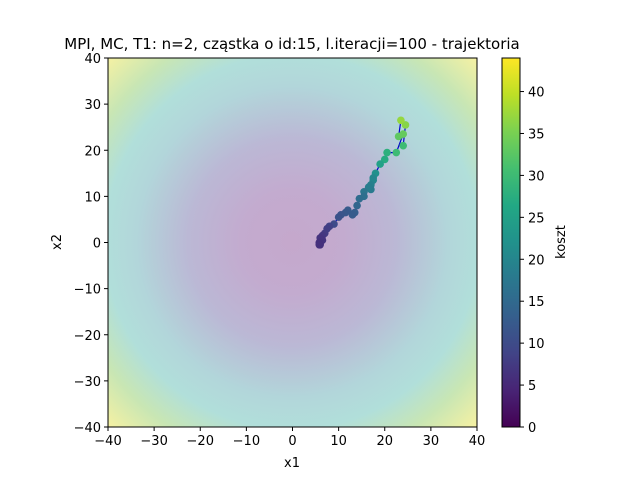 The height and width of the screenshot is (480, 640). Describe the element at coordinates (107, 441) in the screenshot. I see `x-tick-label: −40` at that location.